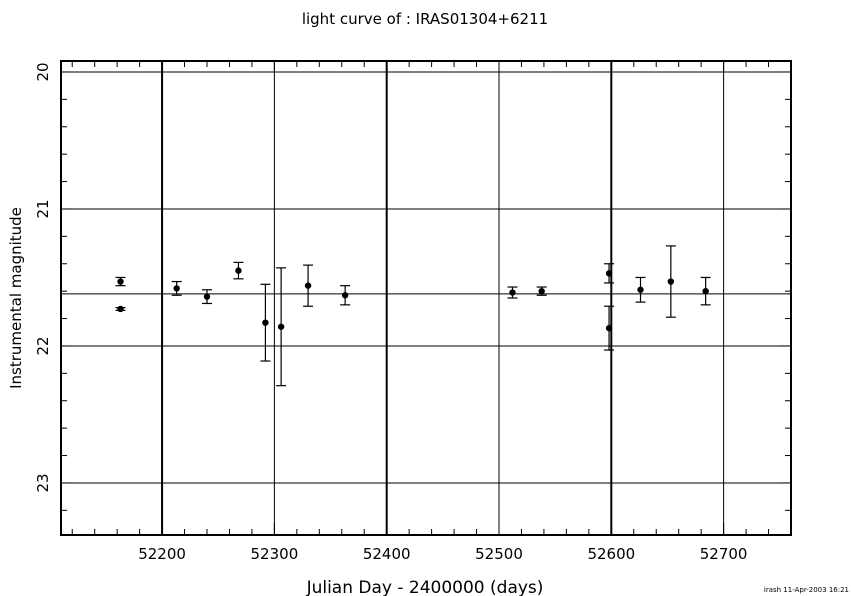 The height and width of the screenshot is (596, 851). Describe the element at coordinates (806, 590) in the screenshot. I see `footer-stamp: irash 11-Apr-2003 16:21` at that location.